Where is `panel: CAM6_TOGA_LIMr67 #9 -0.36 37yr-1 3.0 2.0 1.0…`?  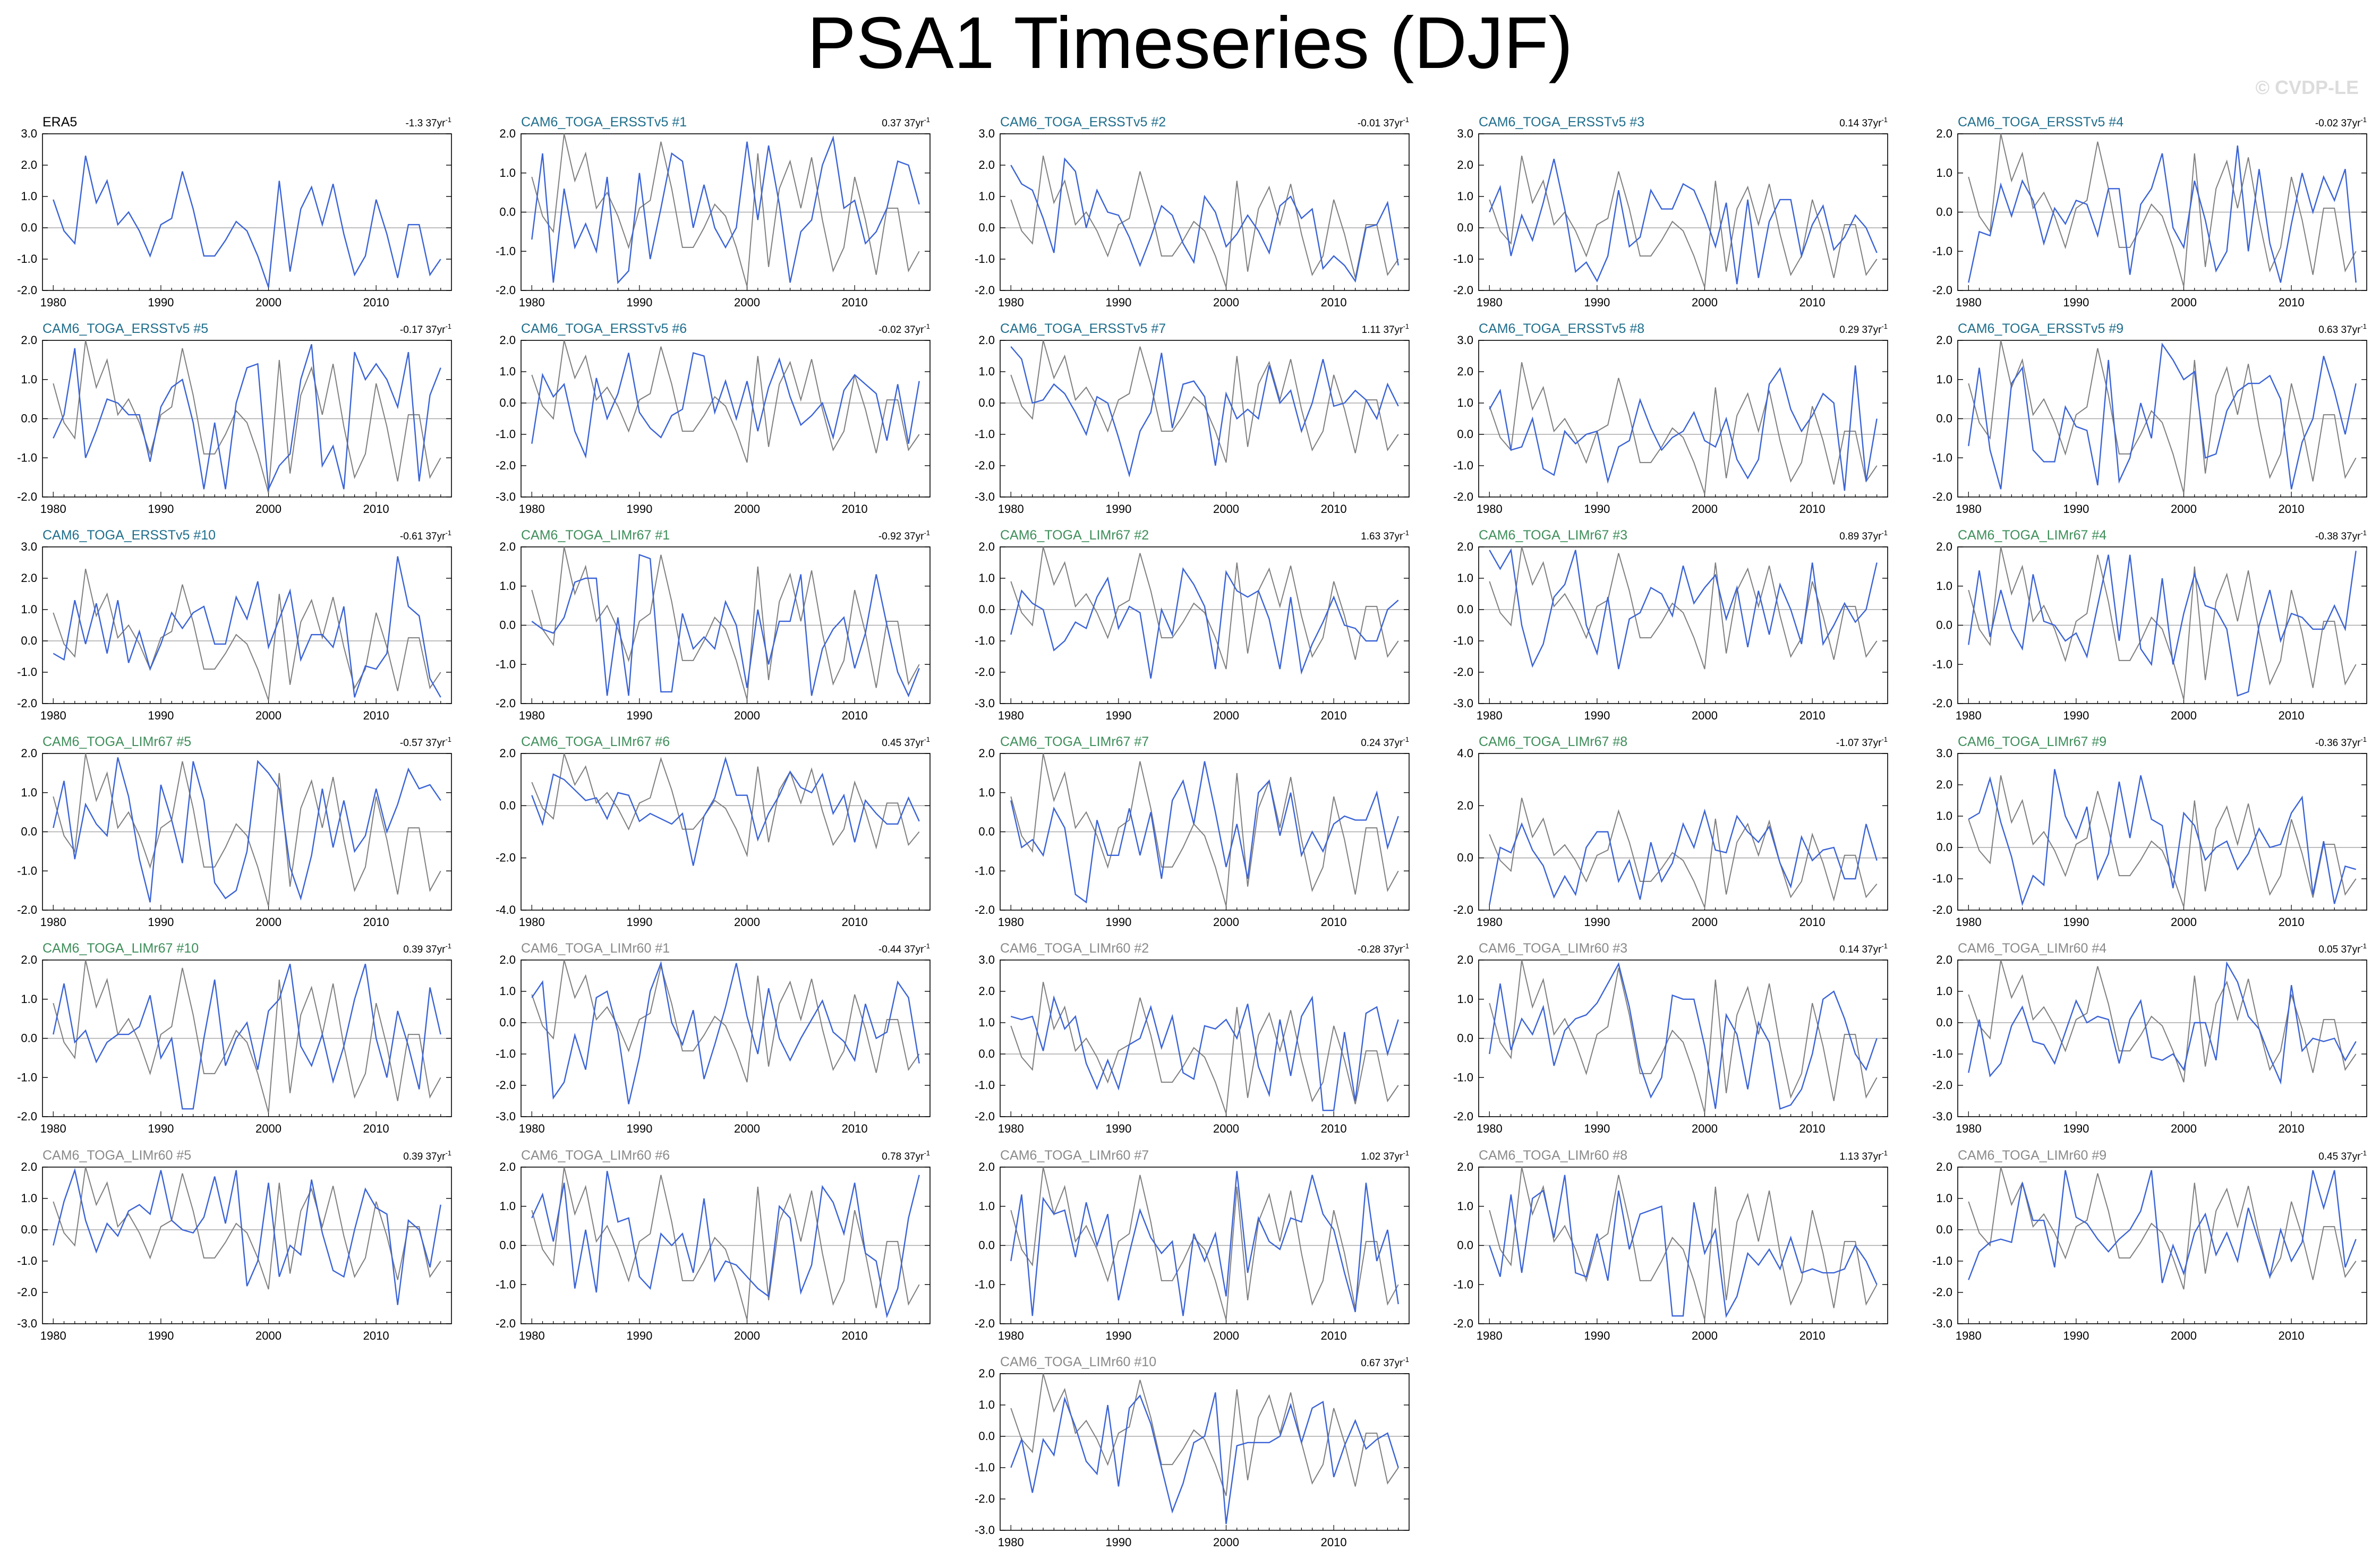 panel: CAM6_TOGA_LIMr67 #9 -0.36 37yr-1 3.0 2.0 1.0… is located at coordinates (2149, 831).